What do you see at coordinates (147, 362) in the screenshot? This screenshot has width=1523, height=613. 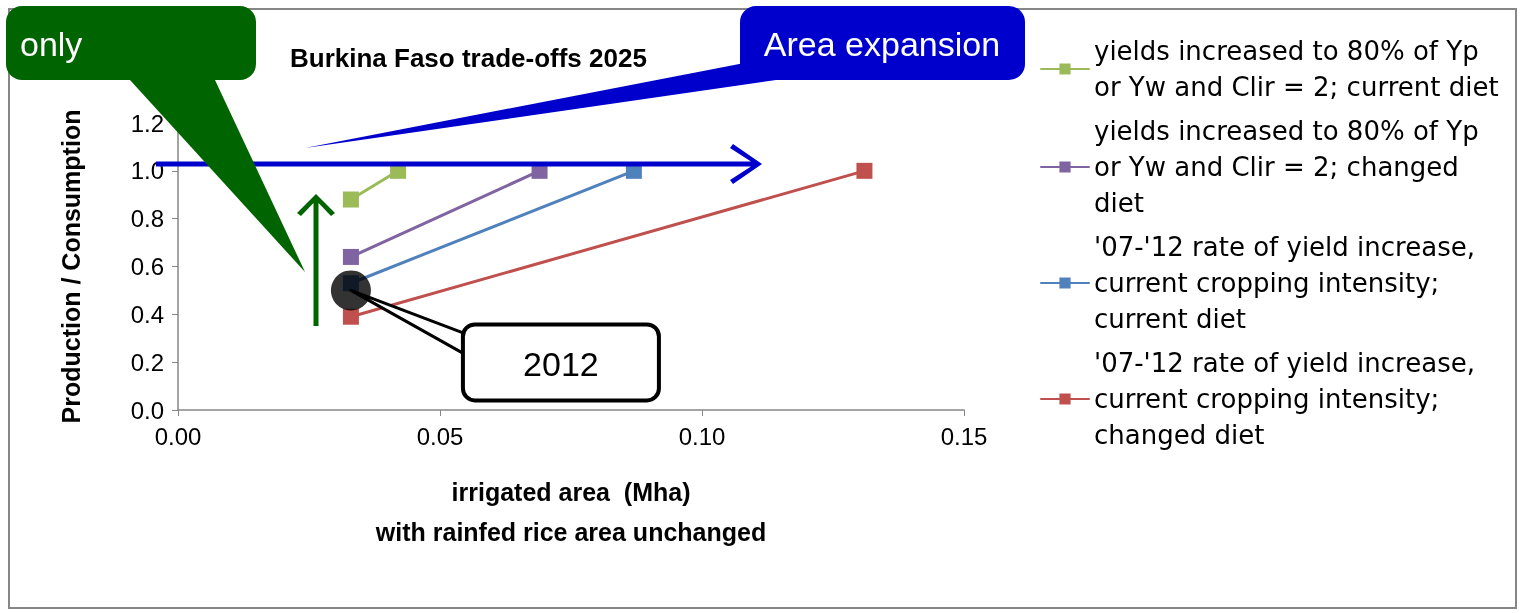 I see `y-tick-label: 0.2` at bounding box center [147, 362].